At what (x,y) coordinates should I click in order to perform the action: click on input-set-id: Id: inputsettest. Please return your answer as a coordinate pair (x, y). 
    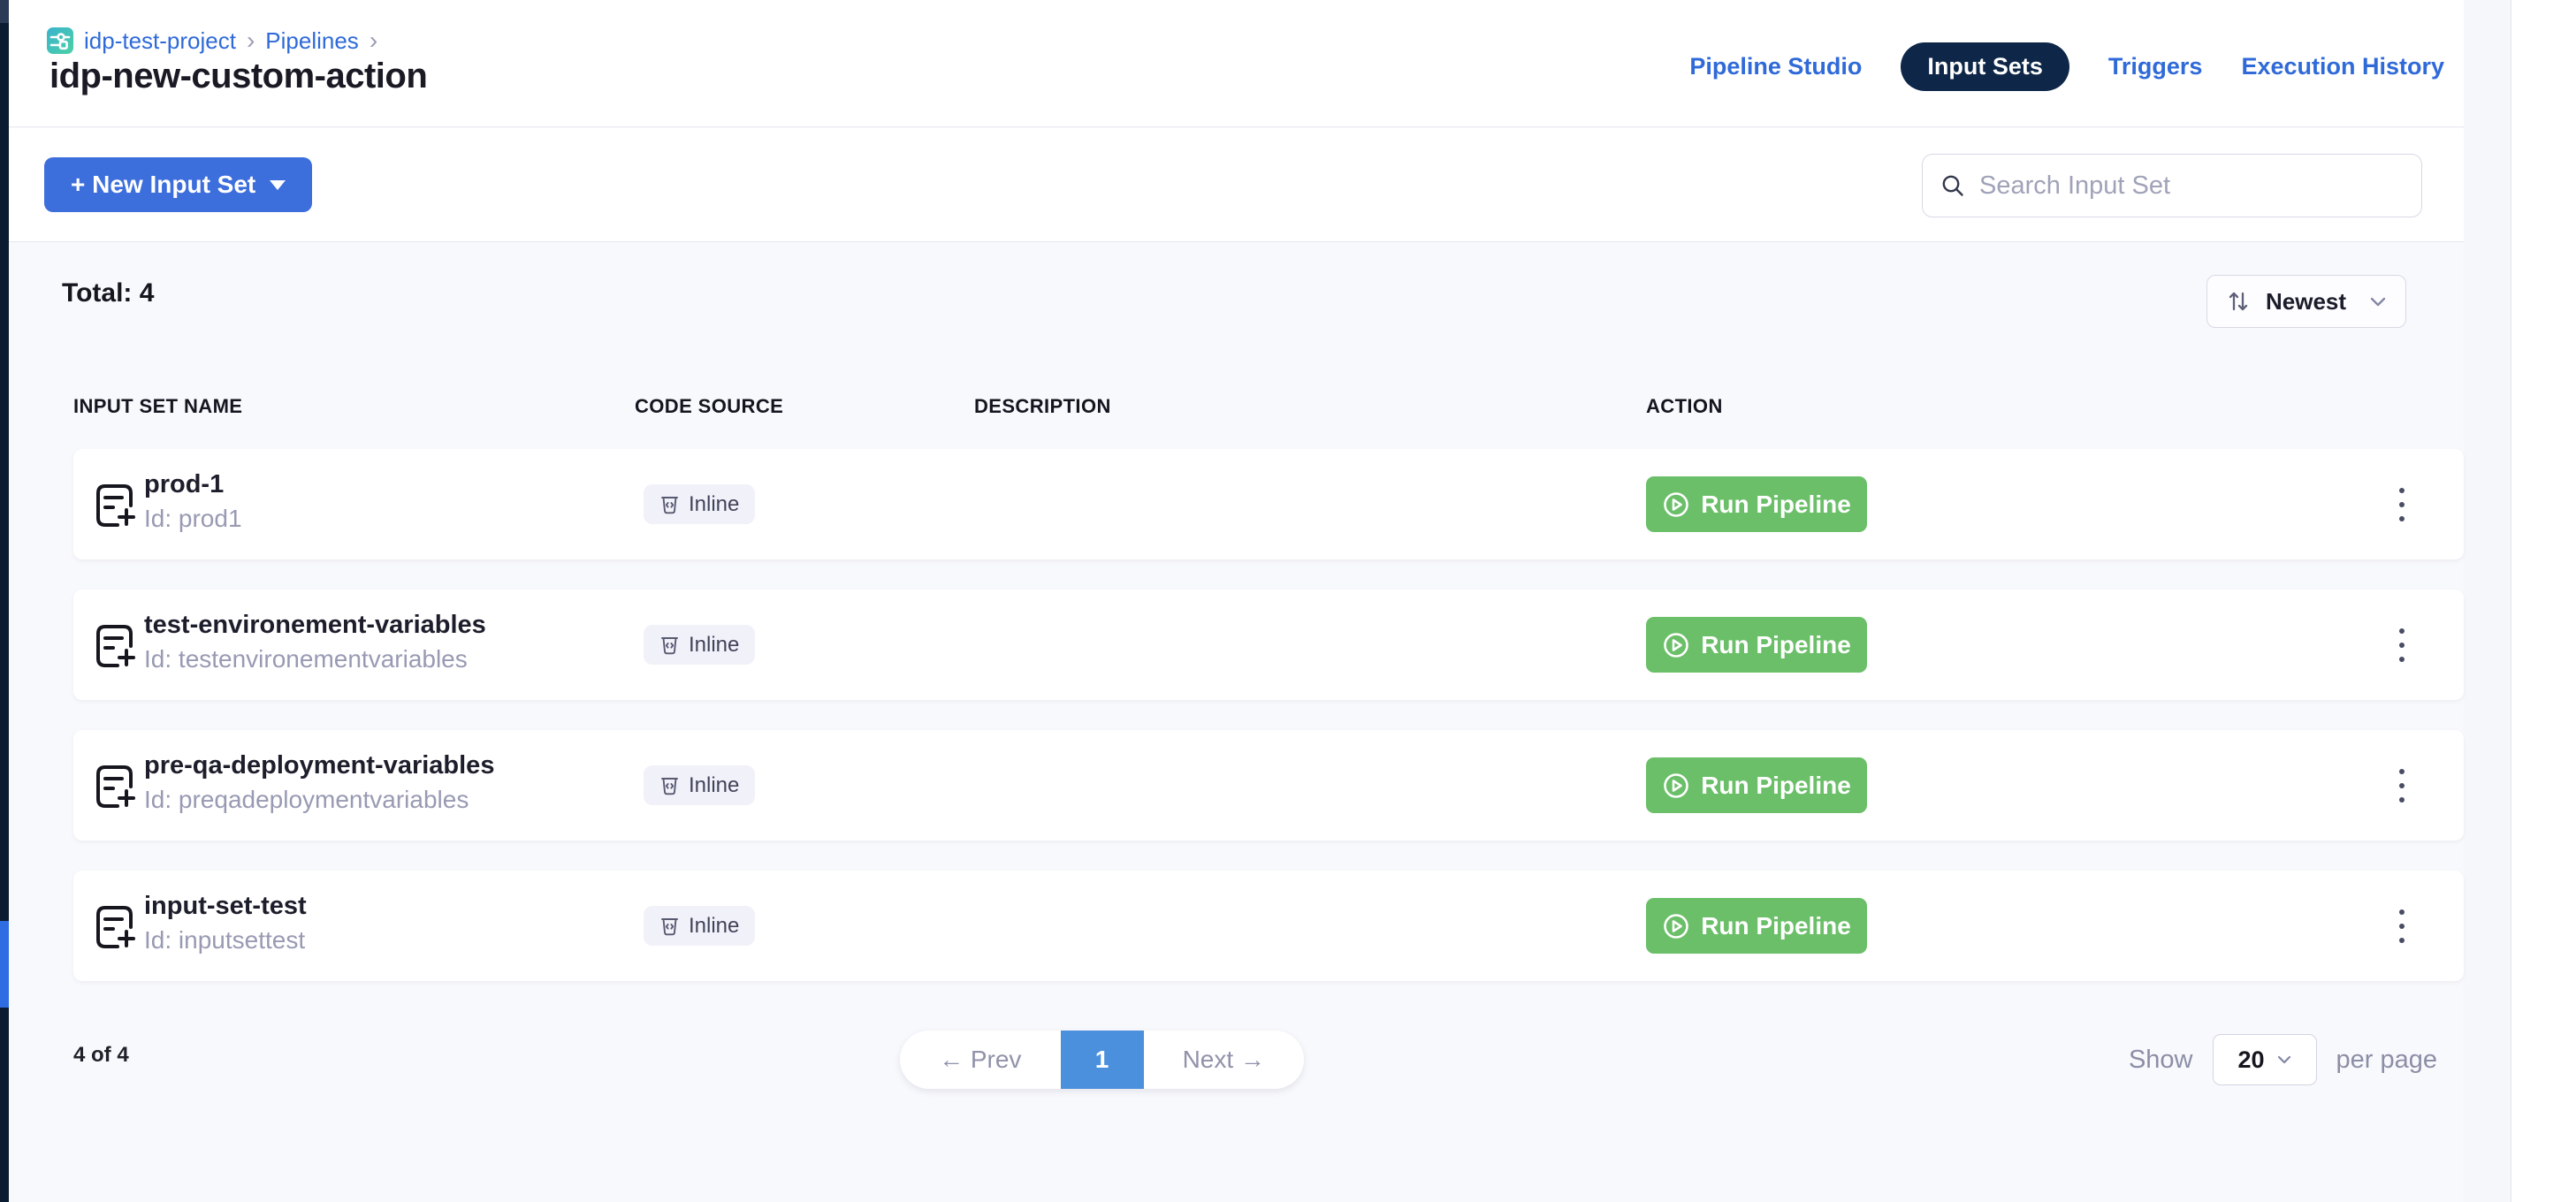
    Looking at the image, I should click on (225, 940).